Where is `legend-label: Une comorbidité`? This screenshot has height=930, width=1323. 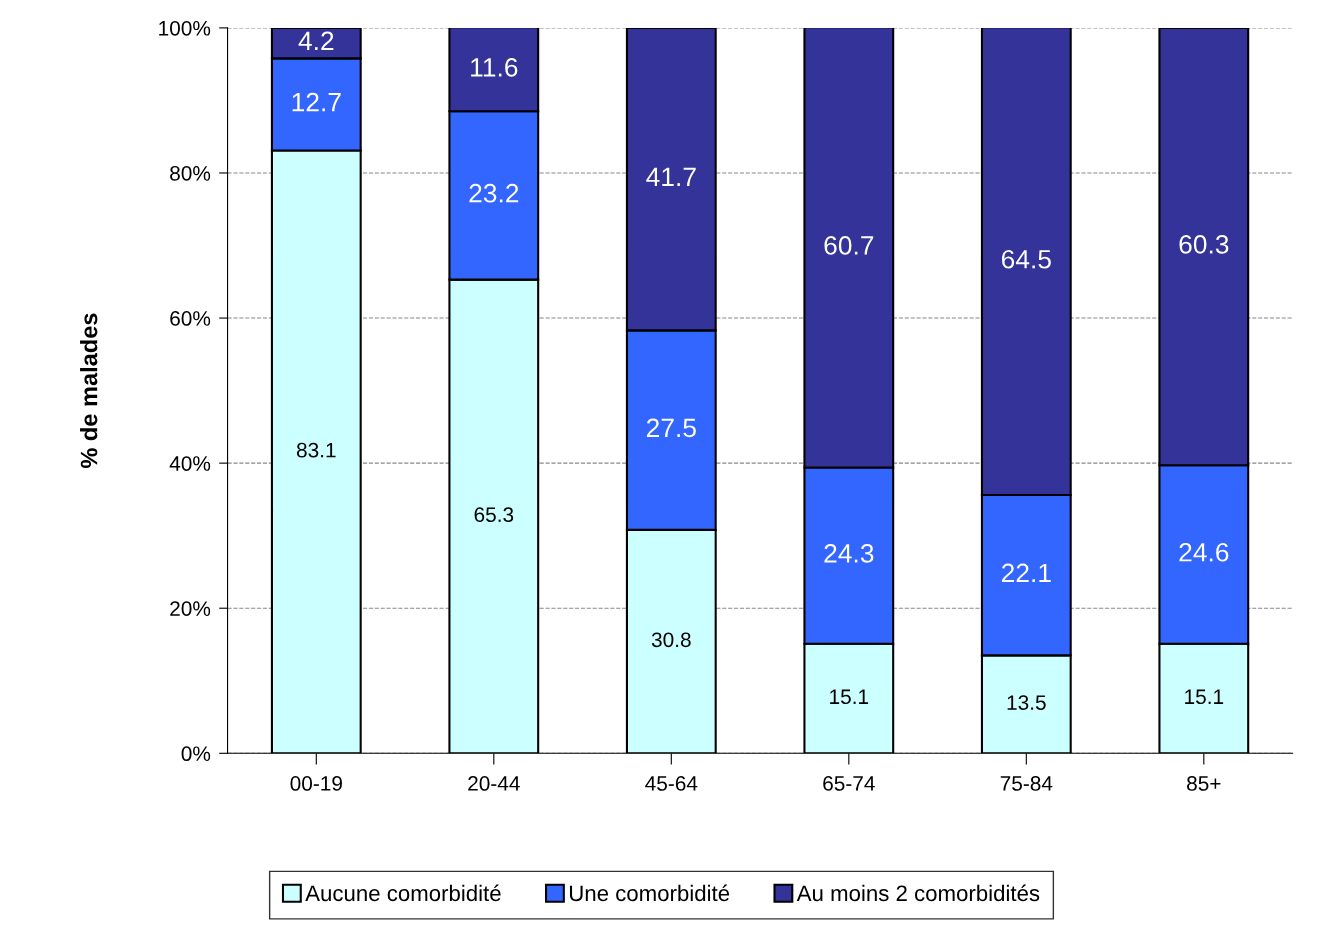
legend-label: Une comorbidité is located at coordinates (649, 893).